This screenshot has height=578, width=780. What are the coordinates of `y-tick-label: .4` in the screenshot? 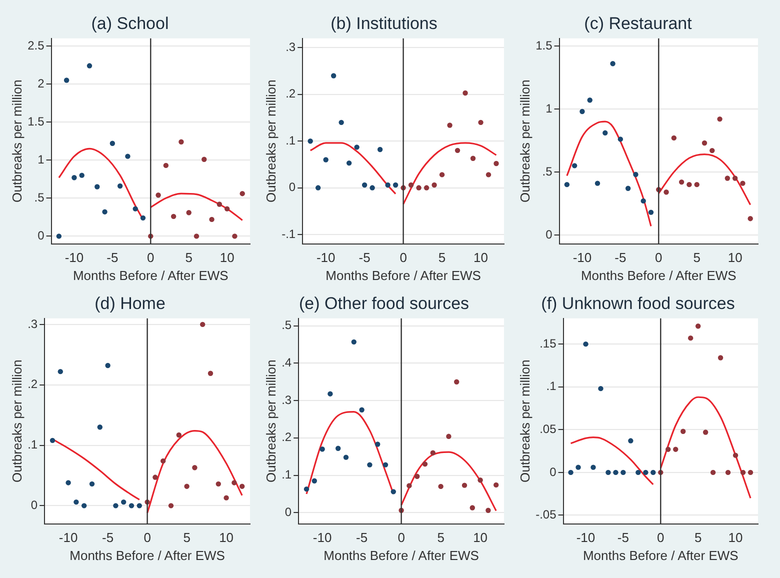 It's located at (287, 363).